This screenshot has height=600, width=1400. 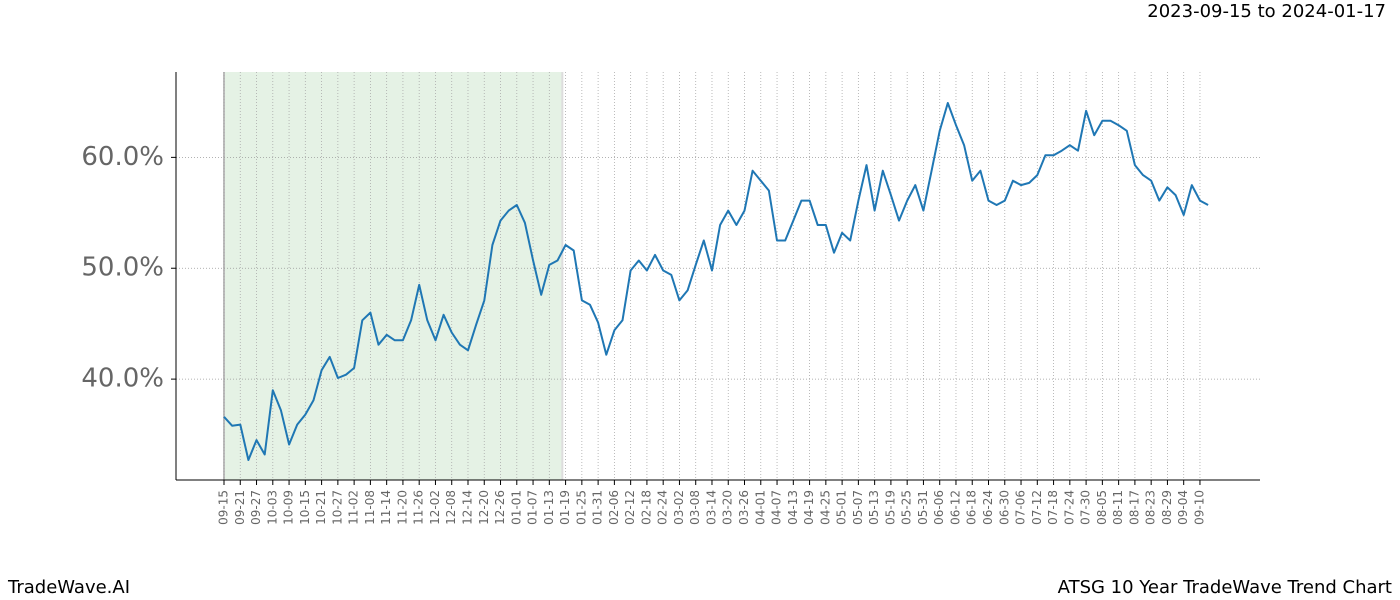 What do you see at coordinates (923, 507) in the screenshot?
I see `x-tick-label: 05-31` at bounding box center [923, 507].